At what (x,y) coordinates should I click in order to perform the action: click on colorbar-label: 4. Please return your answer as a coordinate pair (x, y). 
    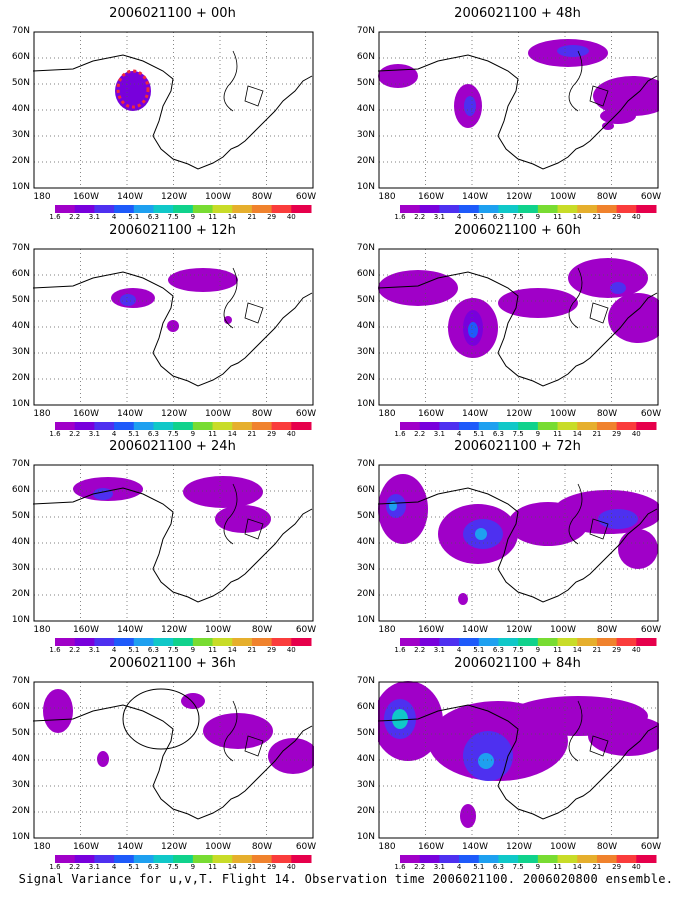
    Looking at the image, I should click on (459, 867).